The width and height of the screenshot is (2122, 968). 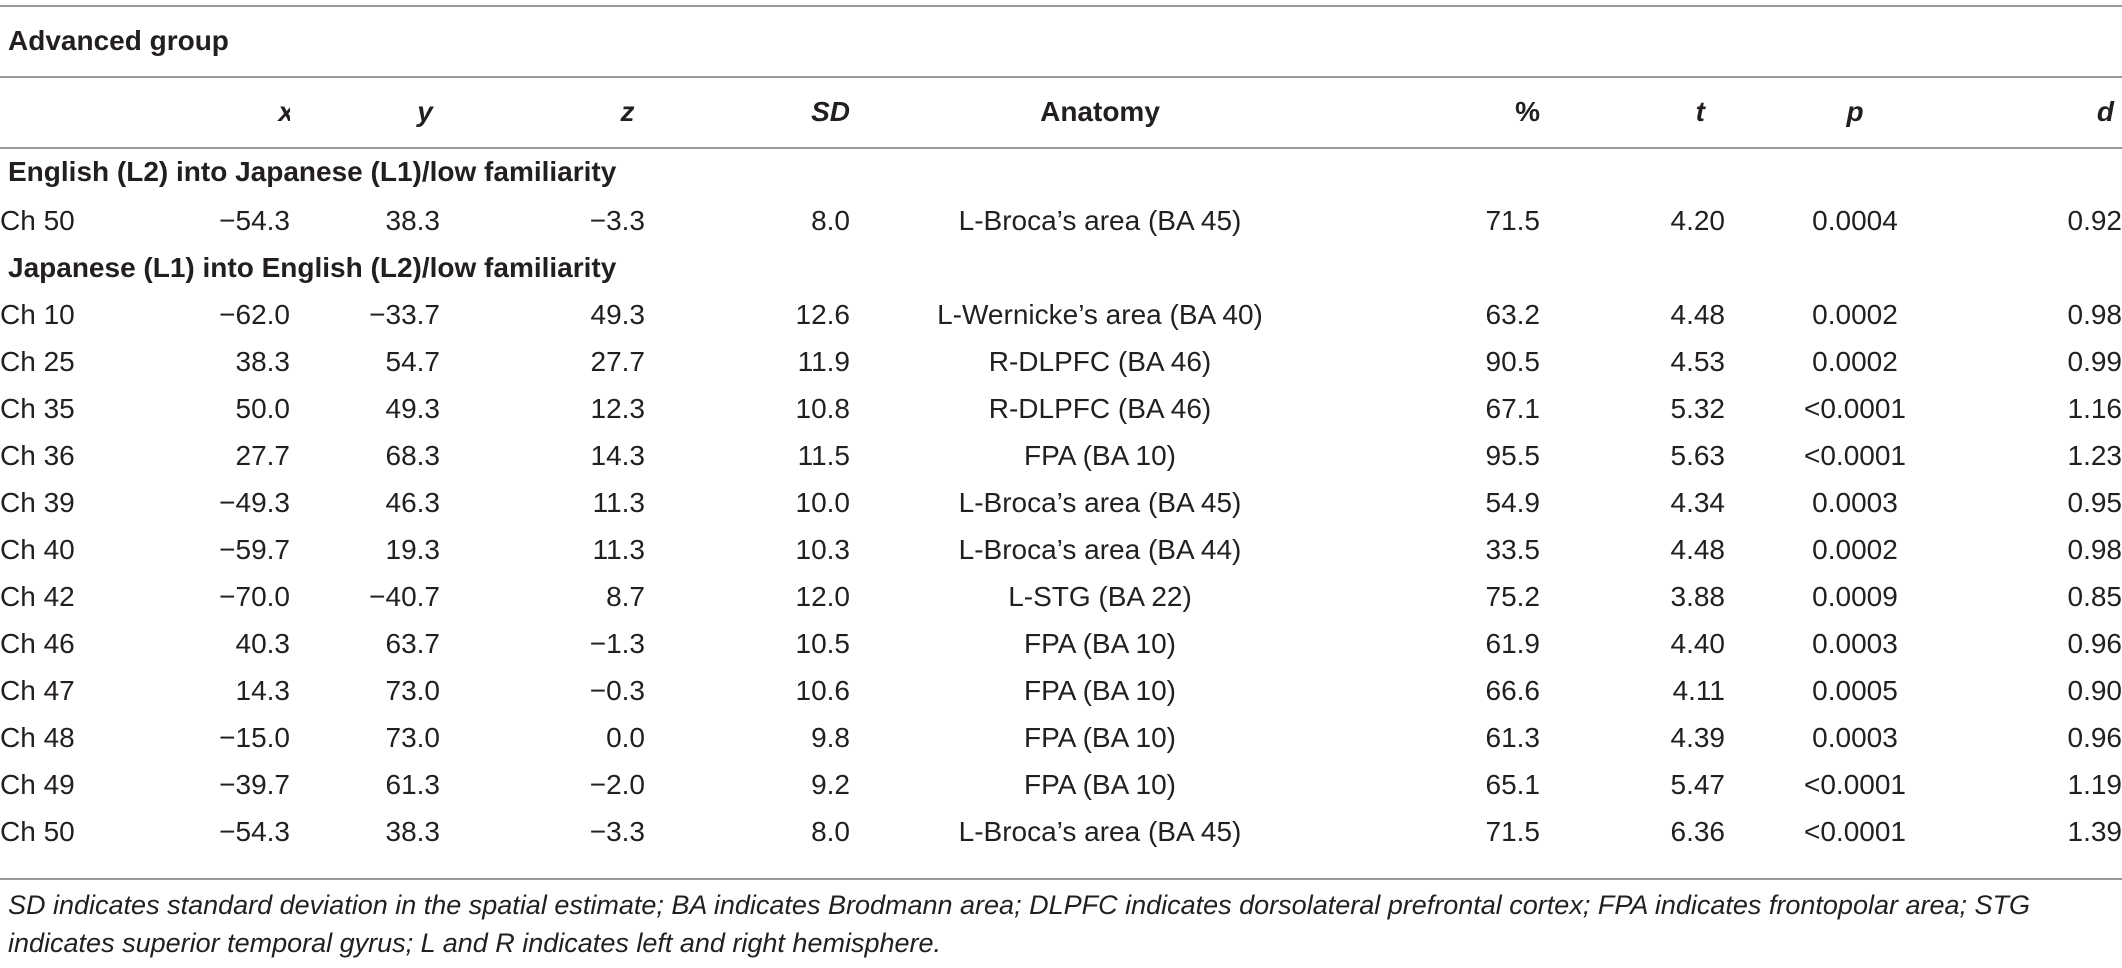 I want to click on header-p-label: p, so click(x=1855, y=111).